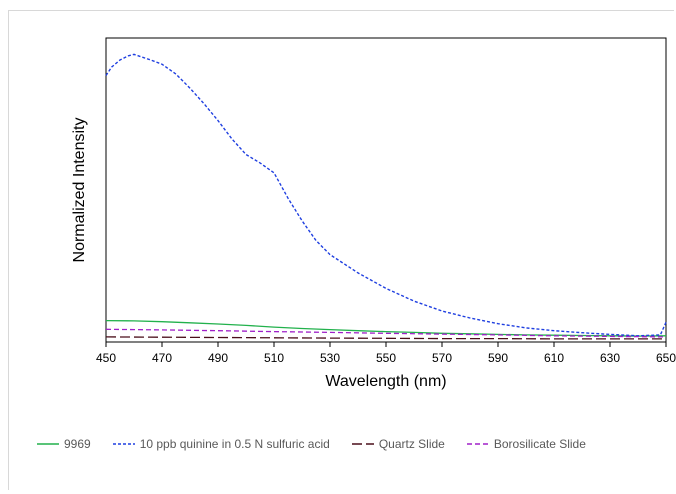 The image size is (676, 494). Describe the element at coordinates (79, 190) in the screenshot. I see `y-axis-label: Normalized Intensity` at that location.